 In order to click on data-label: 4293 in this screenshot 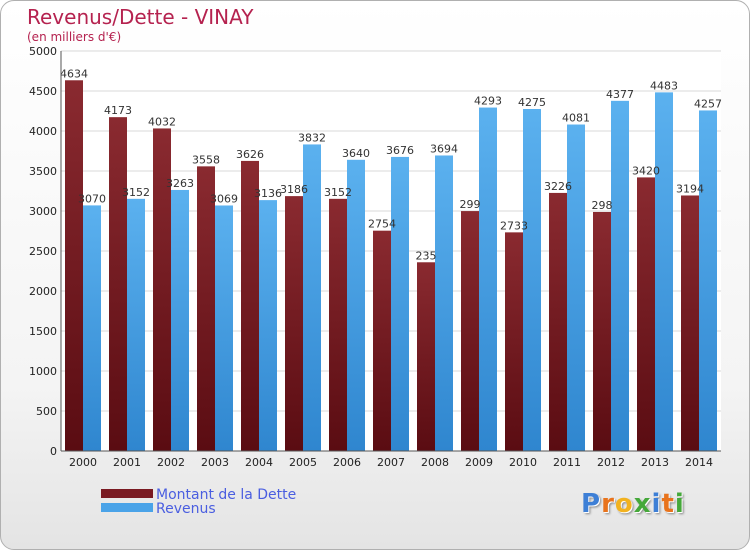, I will do `click(488, 101)`.